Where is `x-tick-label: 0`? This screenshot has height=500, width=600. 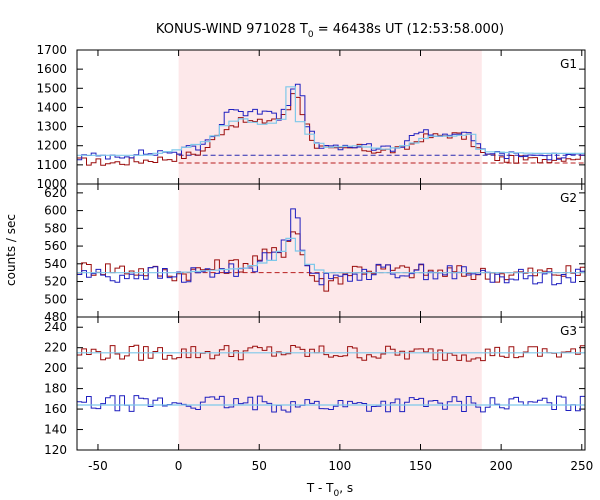
x-tick-label: 0 is located at coordinates (179, 466).